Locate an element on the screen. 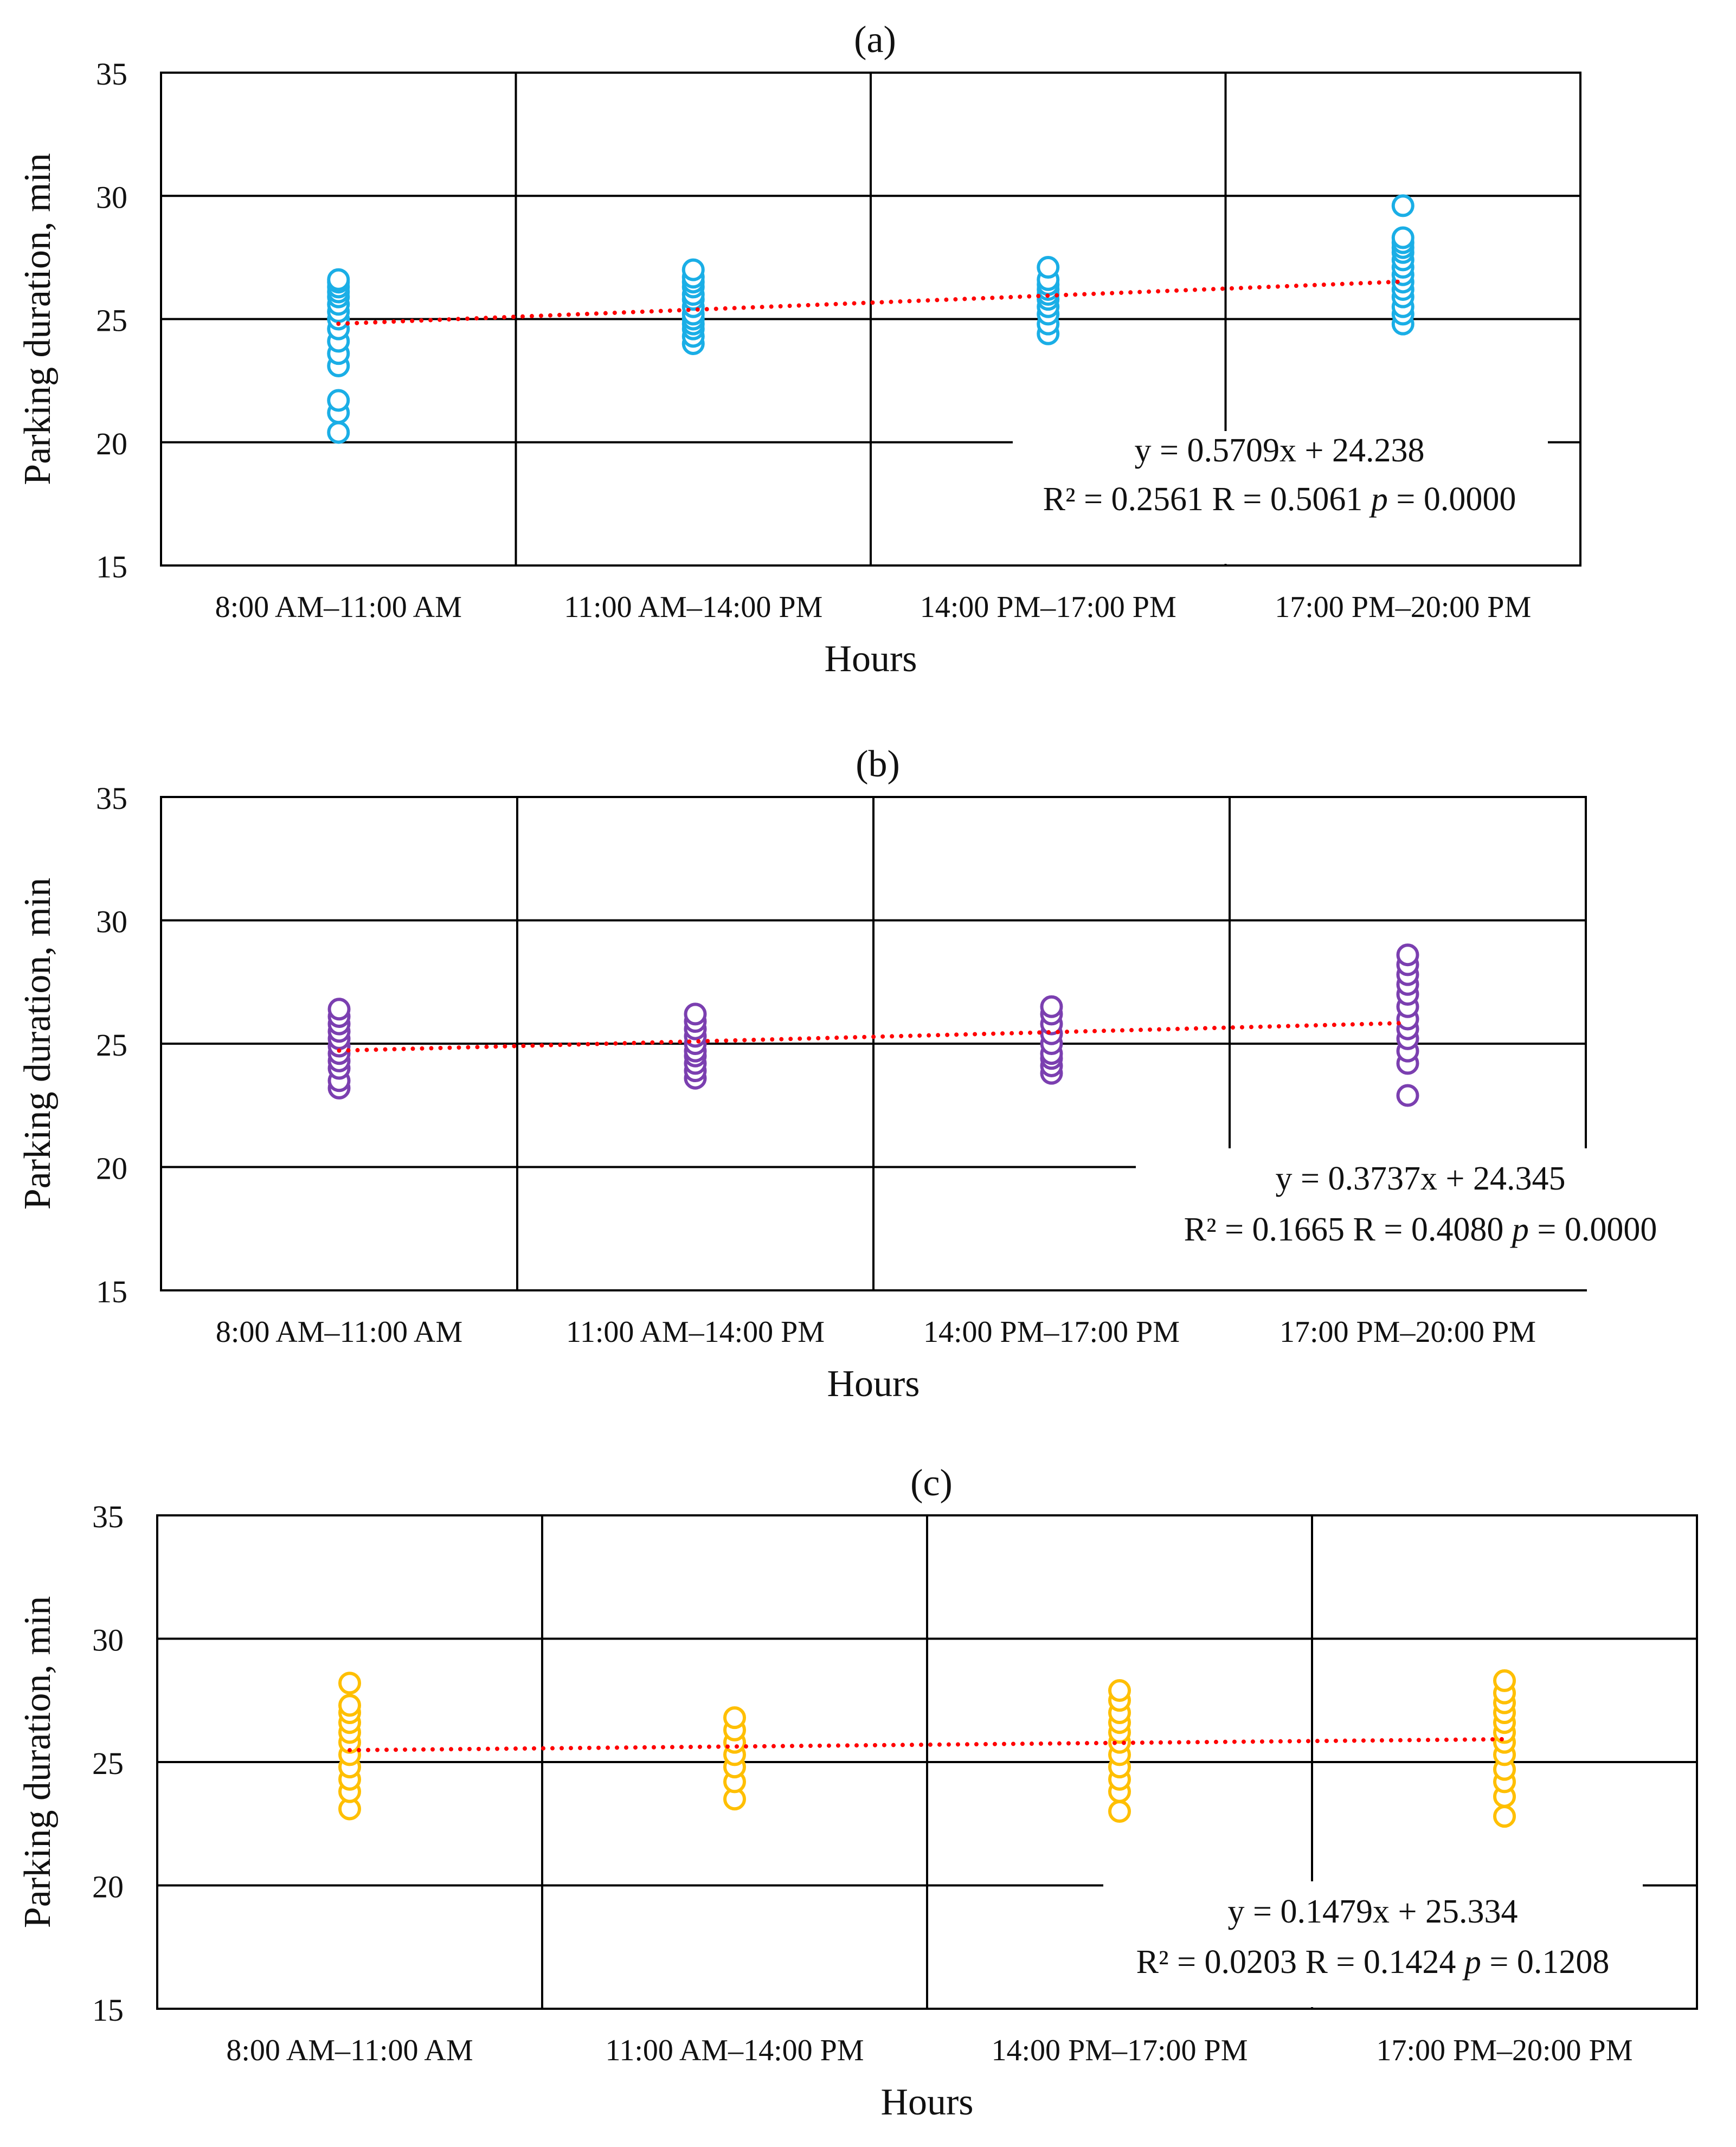  trend-statistics: R² = 0.0203 R = 0.1424 p = 0.1208 is located at coordinates (1373, 1962).